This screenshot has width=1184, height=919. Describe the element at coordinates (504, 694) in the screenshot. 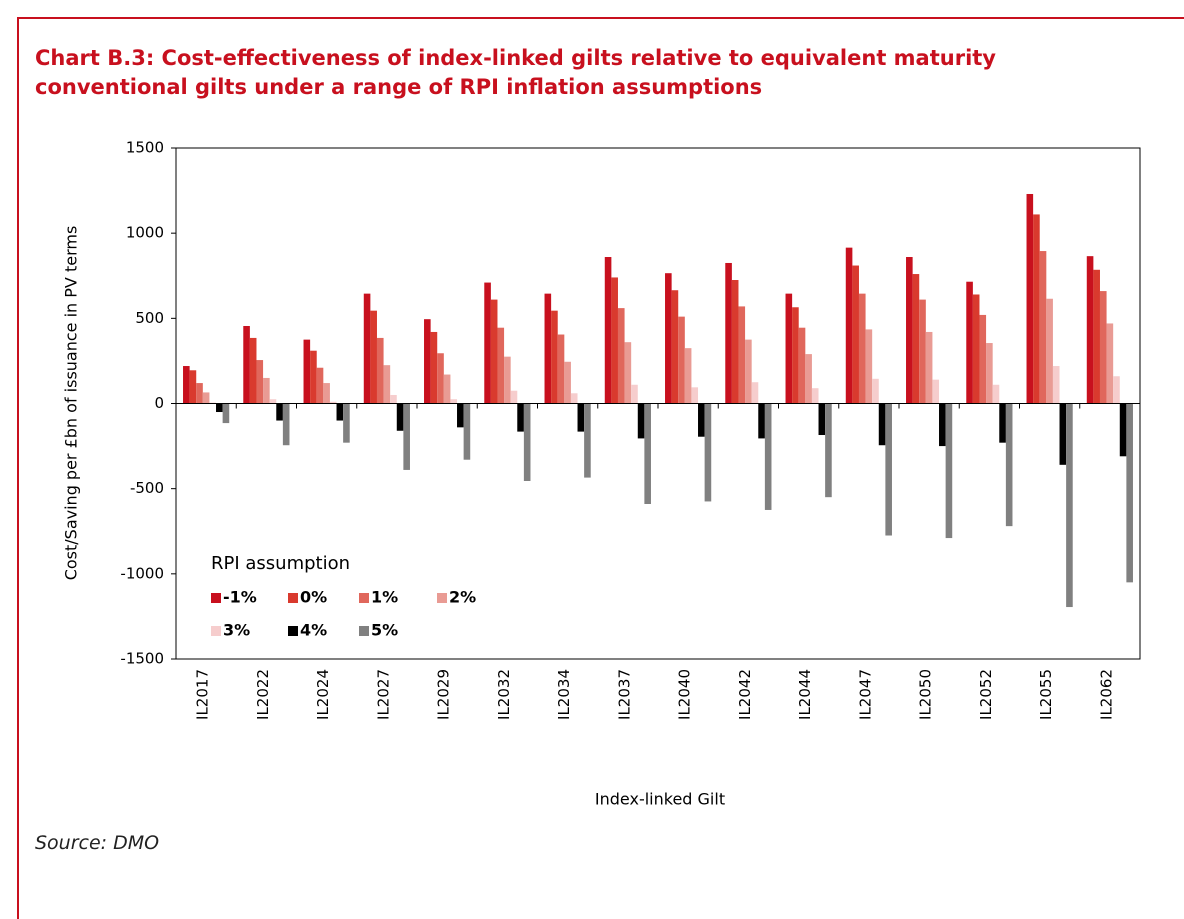

I see `x-tick-label: IL2032` at that location.